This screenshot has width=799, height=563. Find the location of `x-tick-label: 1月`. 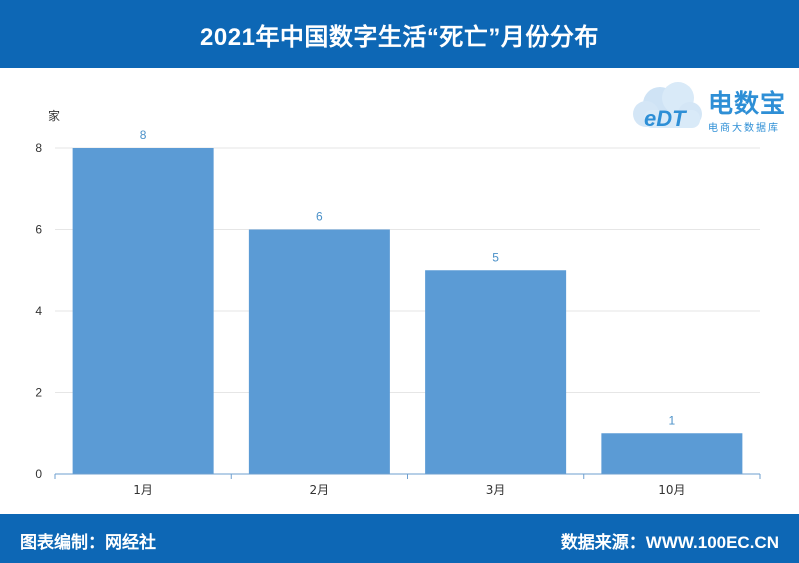

x-tick-label: 1月 is located at coordinates (143, 490).